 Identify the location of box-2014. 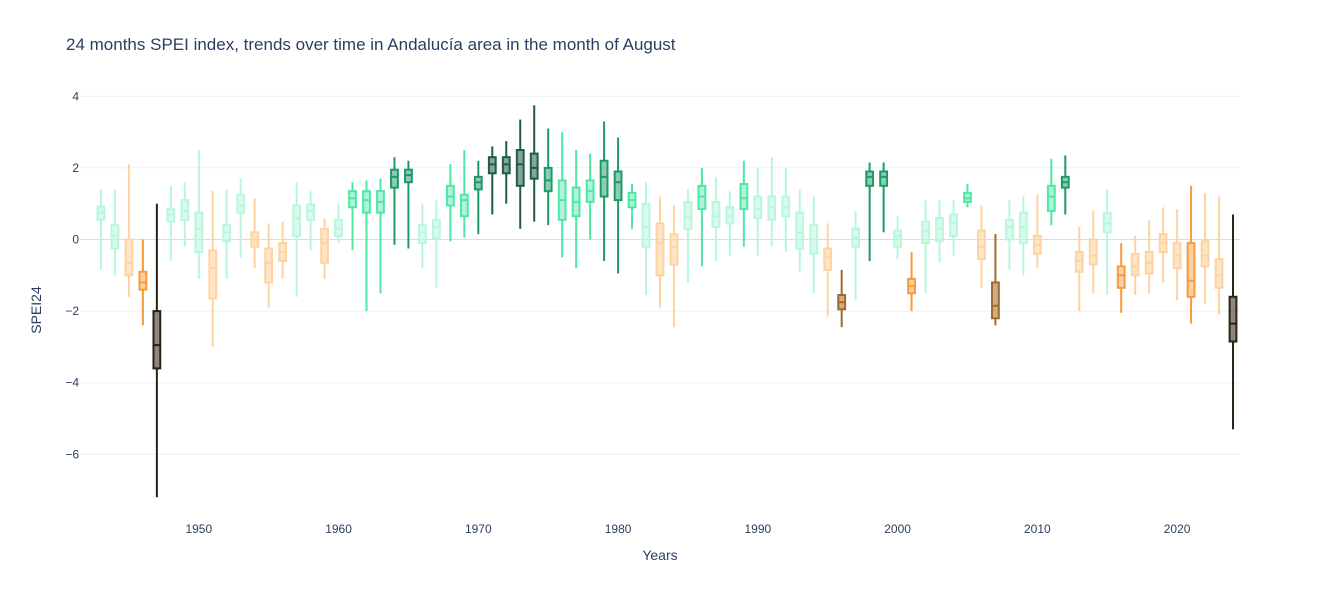
(1093, 252).